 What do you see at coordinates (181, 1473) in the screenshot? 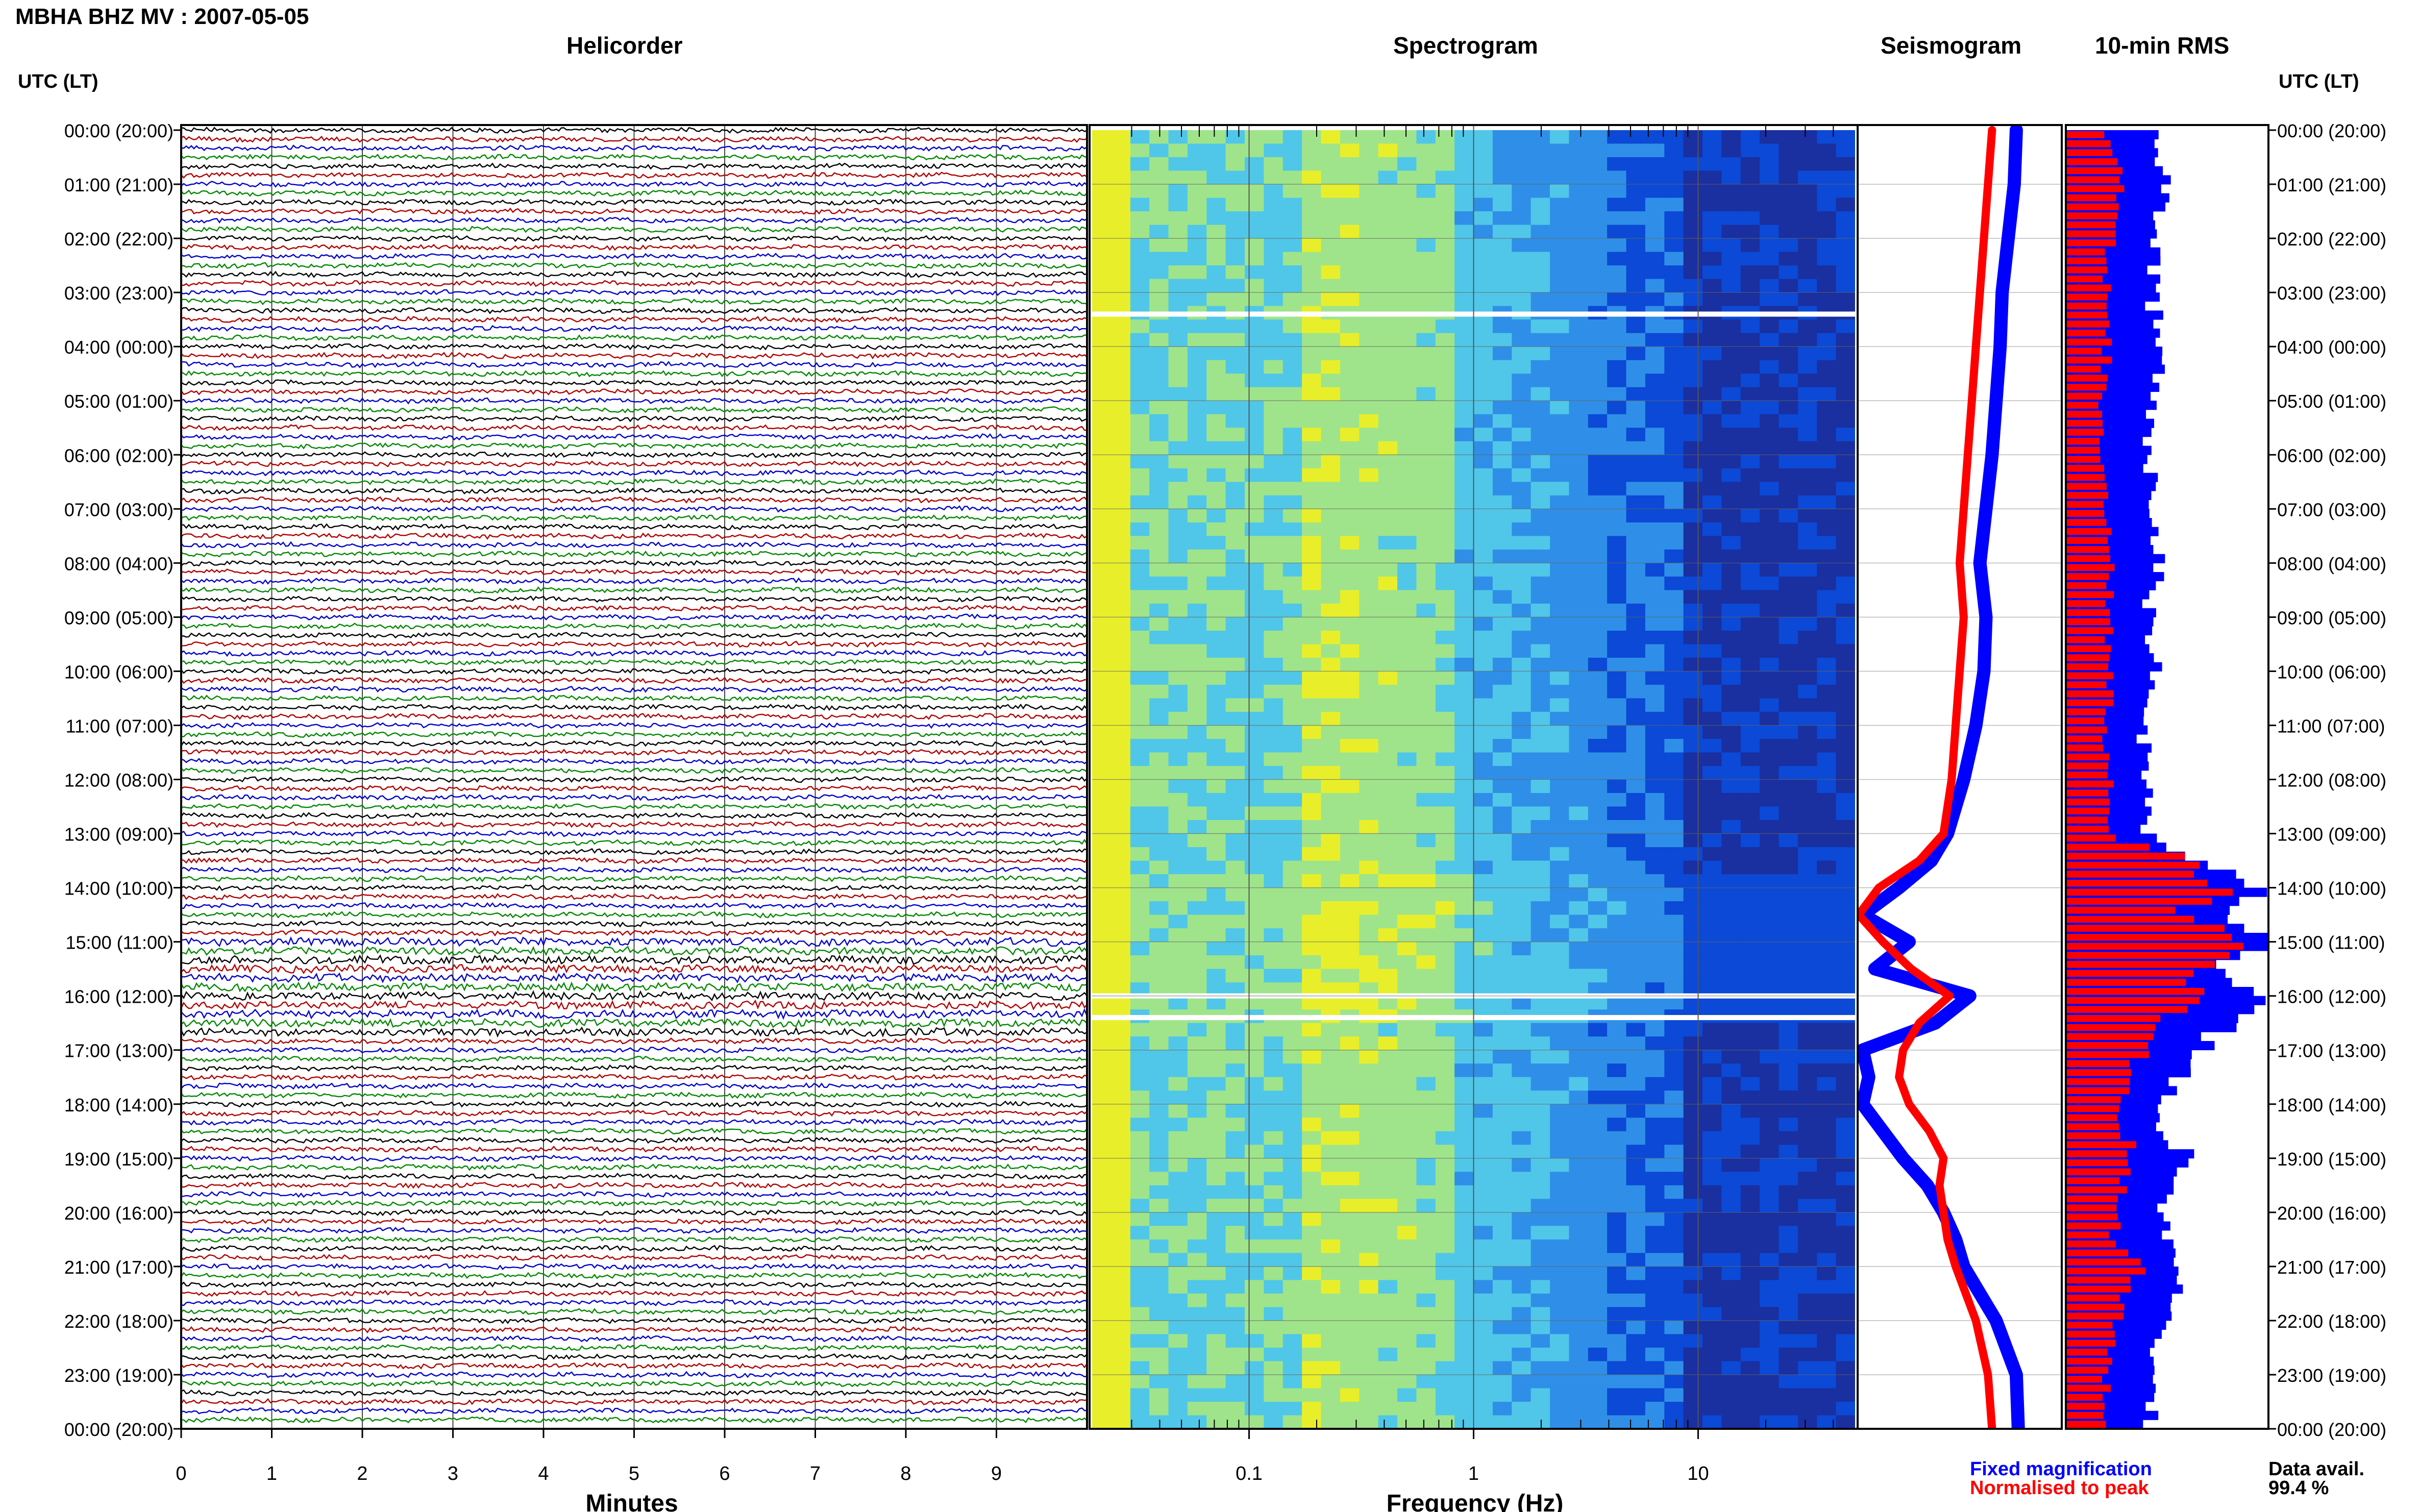
I see `helicorder-x-tick-label: 0` at bounding box center [181, 1473].